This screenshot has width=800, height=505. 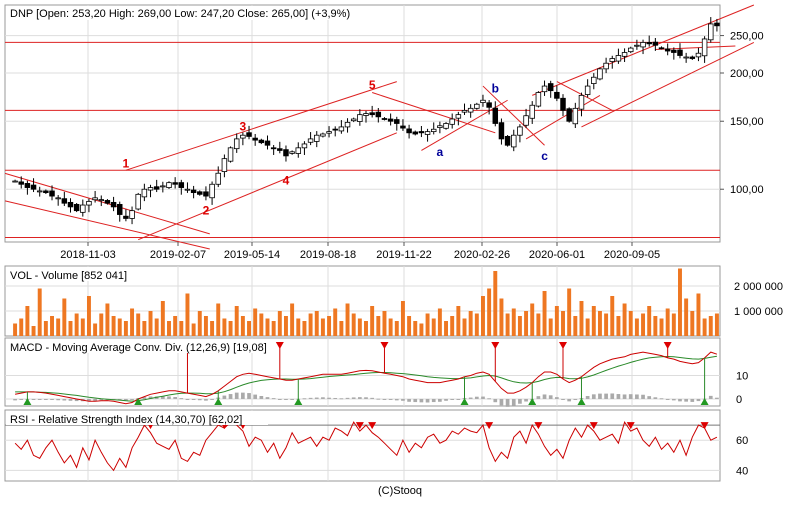 I want to click on rsi-line, so click(x=366, y=446).